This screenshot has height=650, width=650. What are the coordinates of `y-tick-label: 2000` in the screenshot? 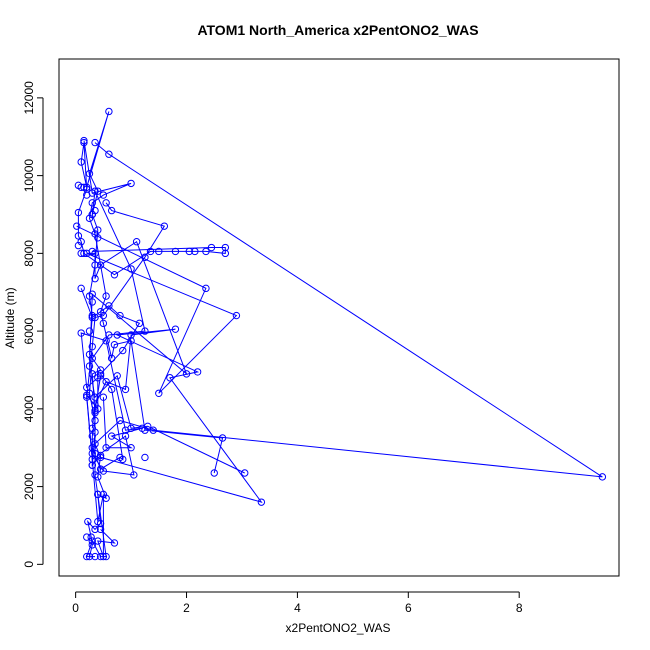 It's located at (29, 486).